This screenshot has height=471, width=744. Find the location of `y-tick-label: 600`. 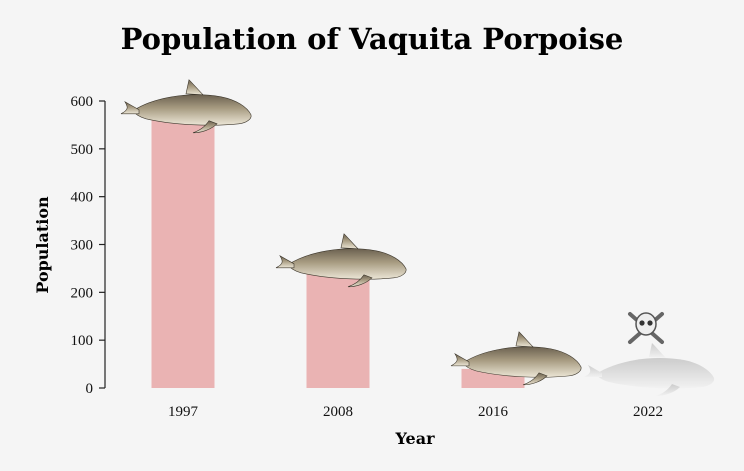

y-tick-label: 600 is located at coordinates (82, 102).